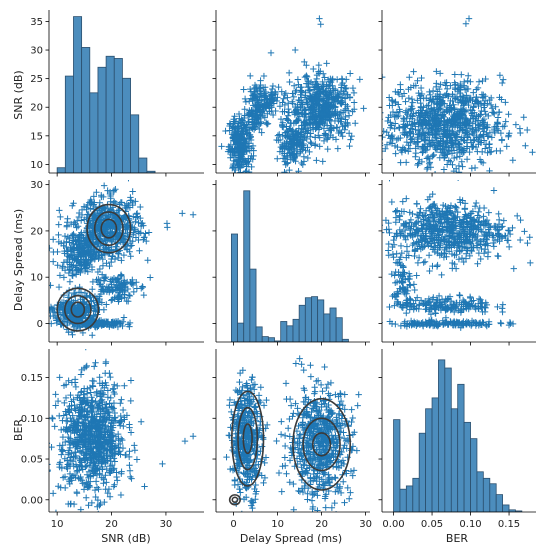  What do you see at coordinates (458, 255) in the screenshot?
I see `cell-delay-vs-ber` at bounding box center [458, 255].